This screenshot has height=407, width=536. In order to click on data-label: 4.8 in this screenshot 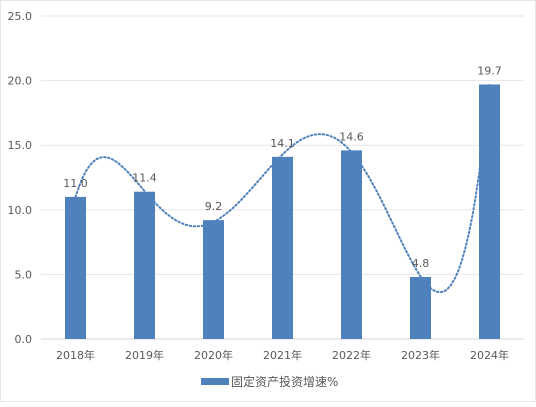, I will do `click(421, 263)`.